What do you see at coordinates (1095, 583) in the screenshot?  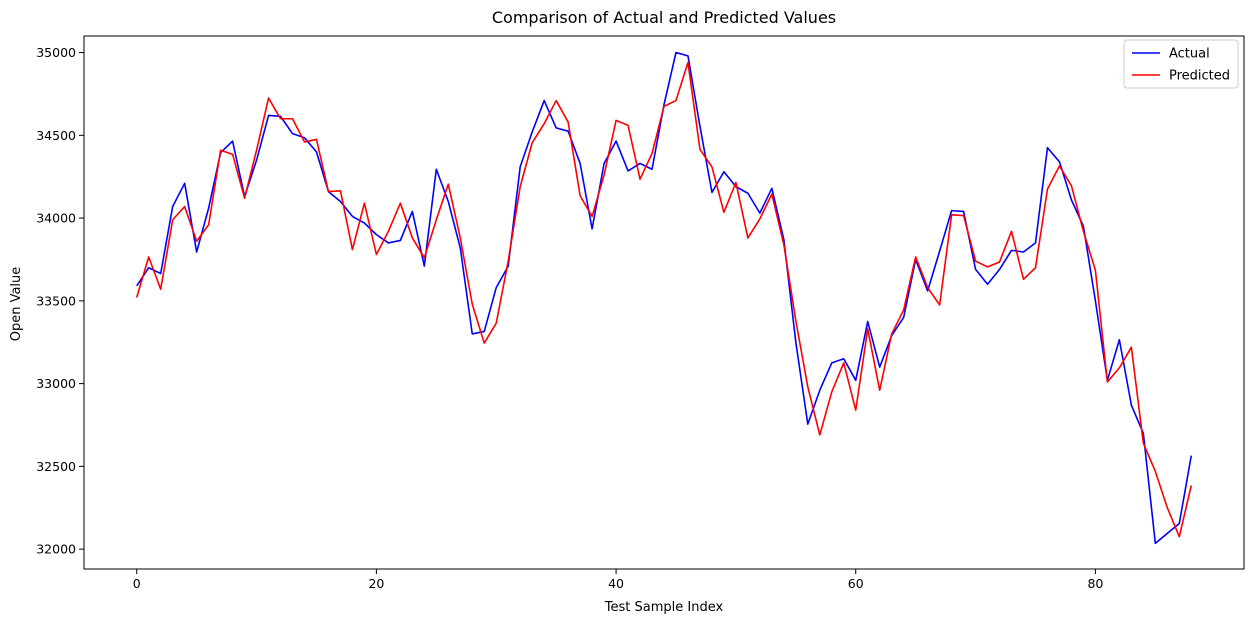 I see `x-tick-label: 80` at bounding box center [1095, 583].